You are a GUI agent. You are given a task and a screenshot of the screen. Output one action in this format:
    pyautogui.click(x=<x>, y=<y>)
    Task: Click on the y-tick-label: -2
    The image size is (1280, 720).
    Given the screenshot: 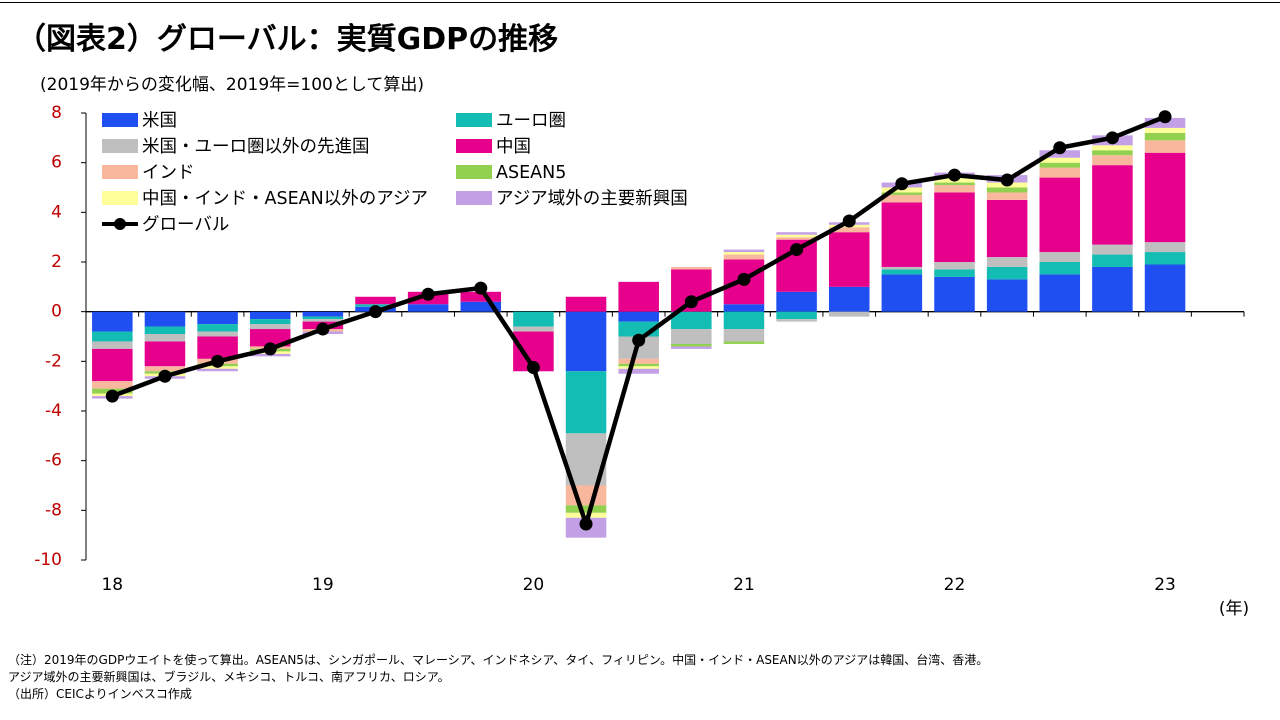 What is the action you would take?
    pyautogui.click(x=53, y=361)
    